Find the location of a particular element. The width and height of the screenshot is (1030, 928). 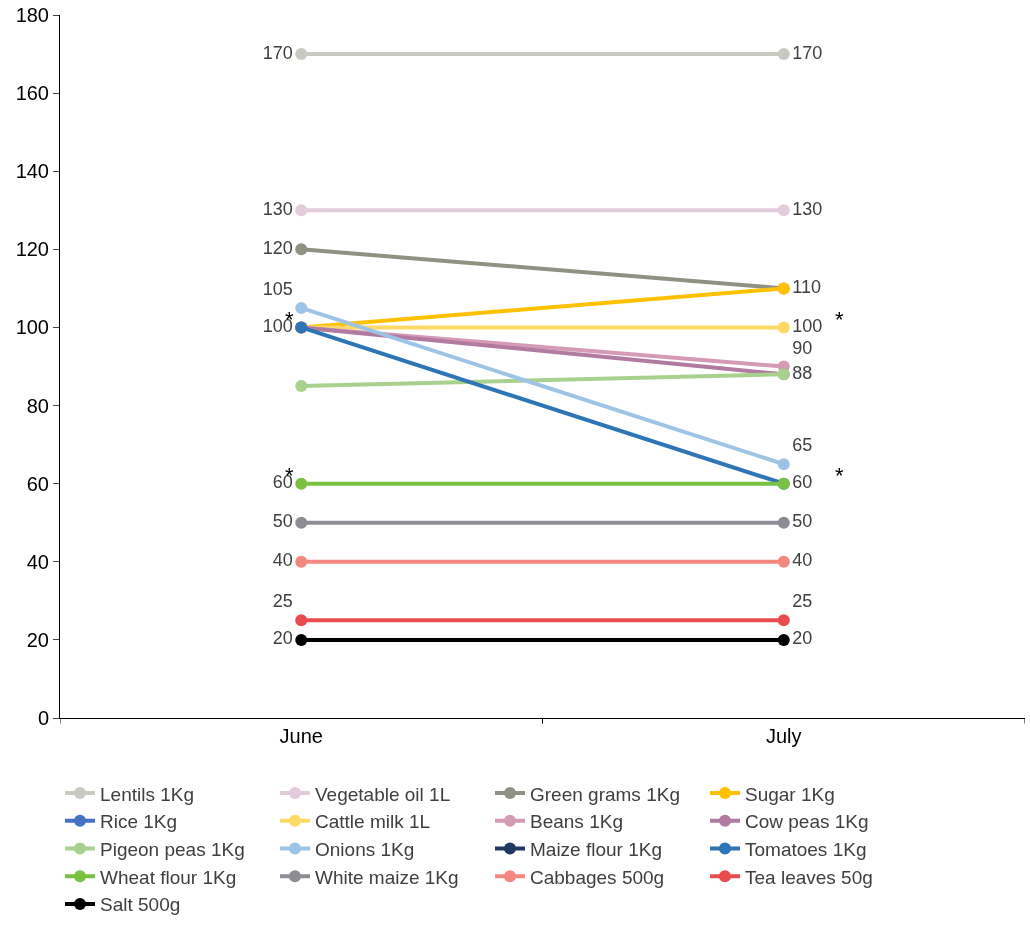

legend-label: Cabbages 500g is located at coordinates (597, 877).